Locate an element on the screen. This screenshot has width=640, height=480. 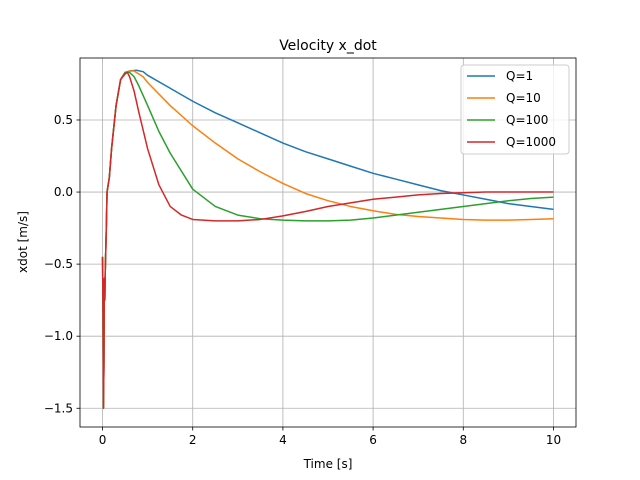
legend-box is located at coordinates (515, 109).